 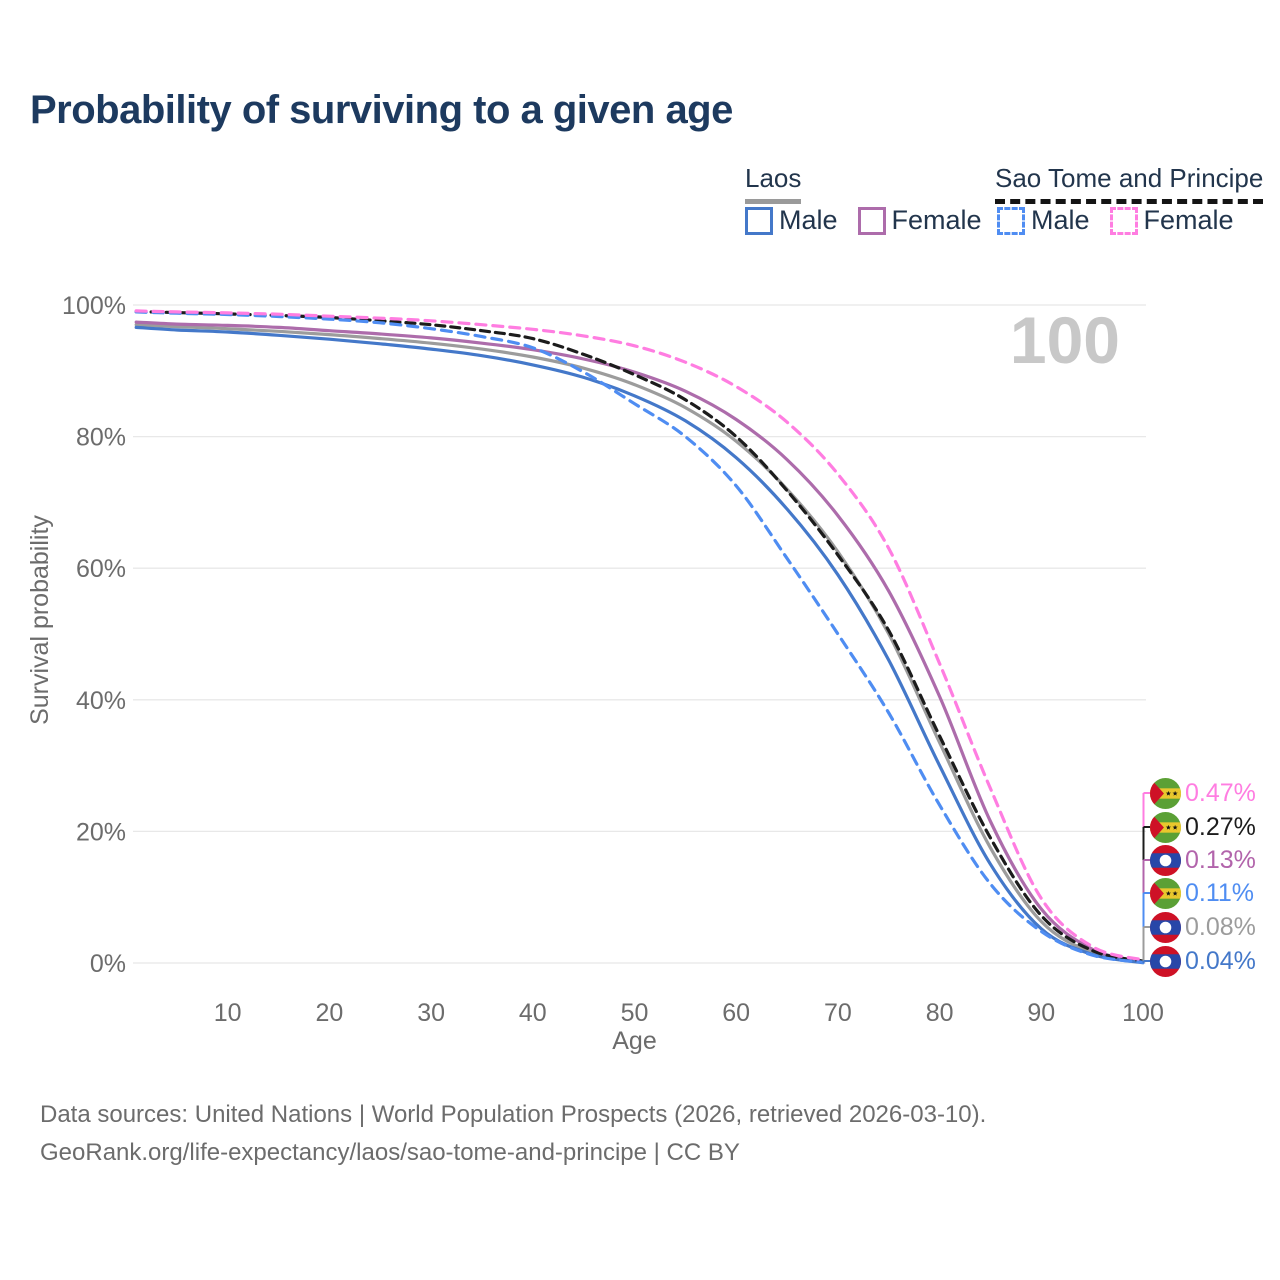 What do you see at coordinates (773, 183) in the screenshot?
I see `legend-group-laos: Laos` at bounding box center [773, 183].